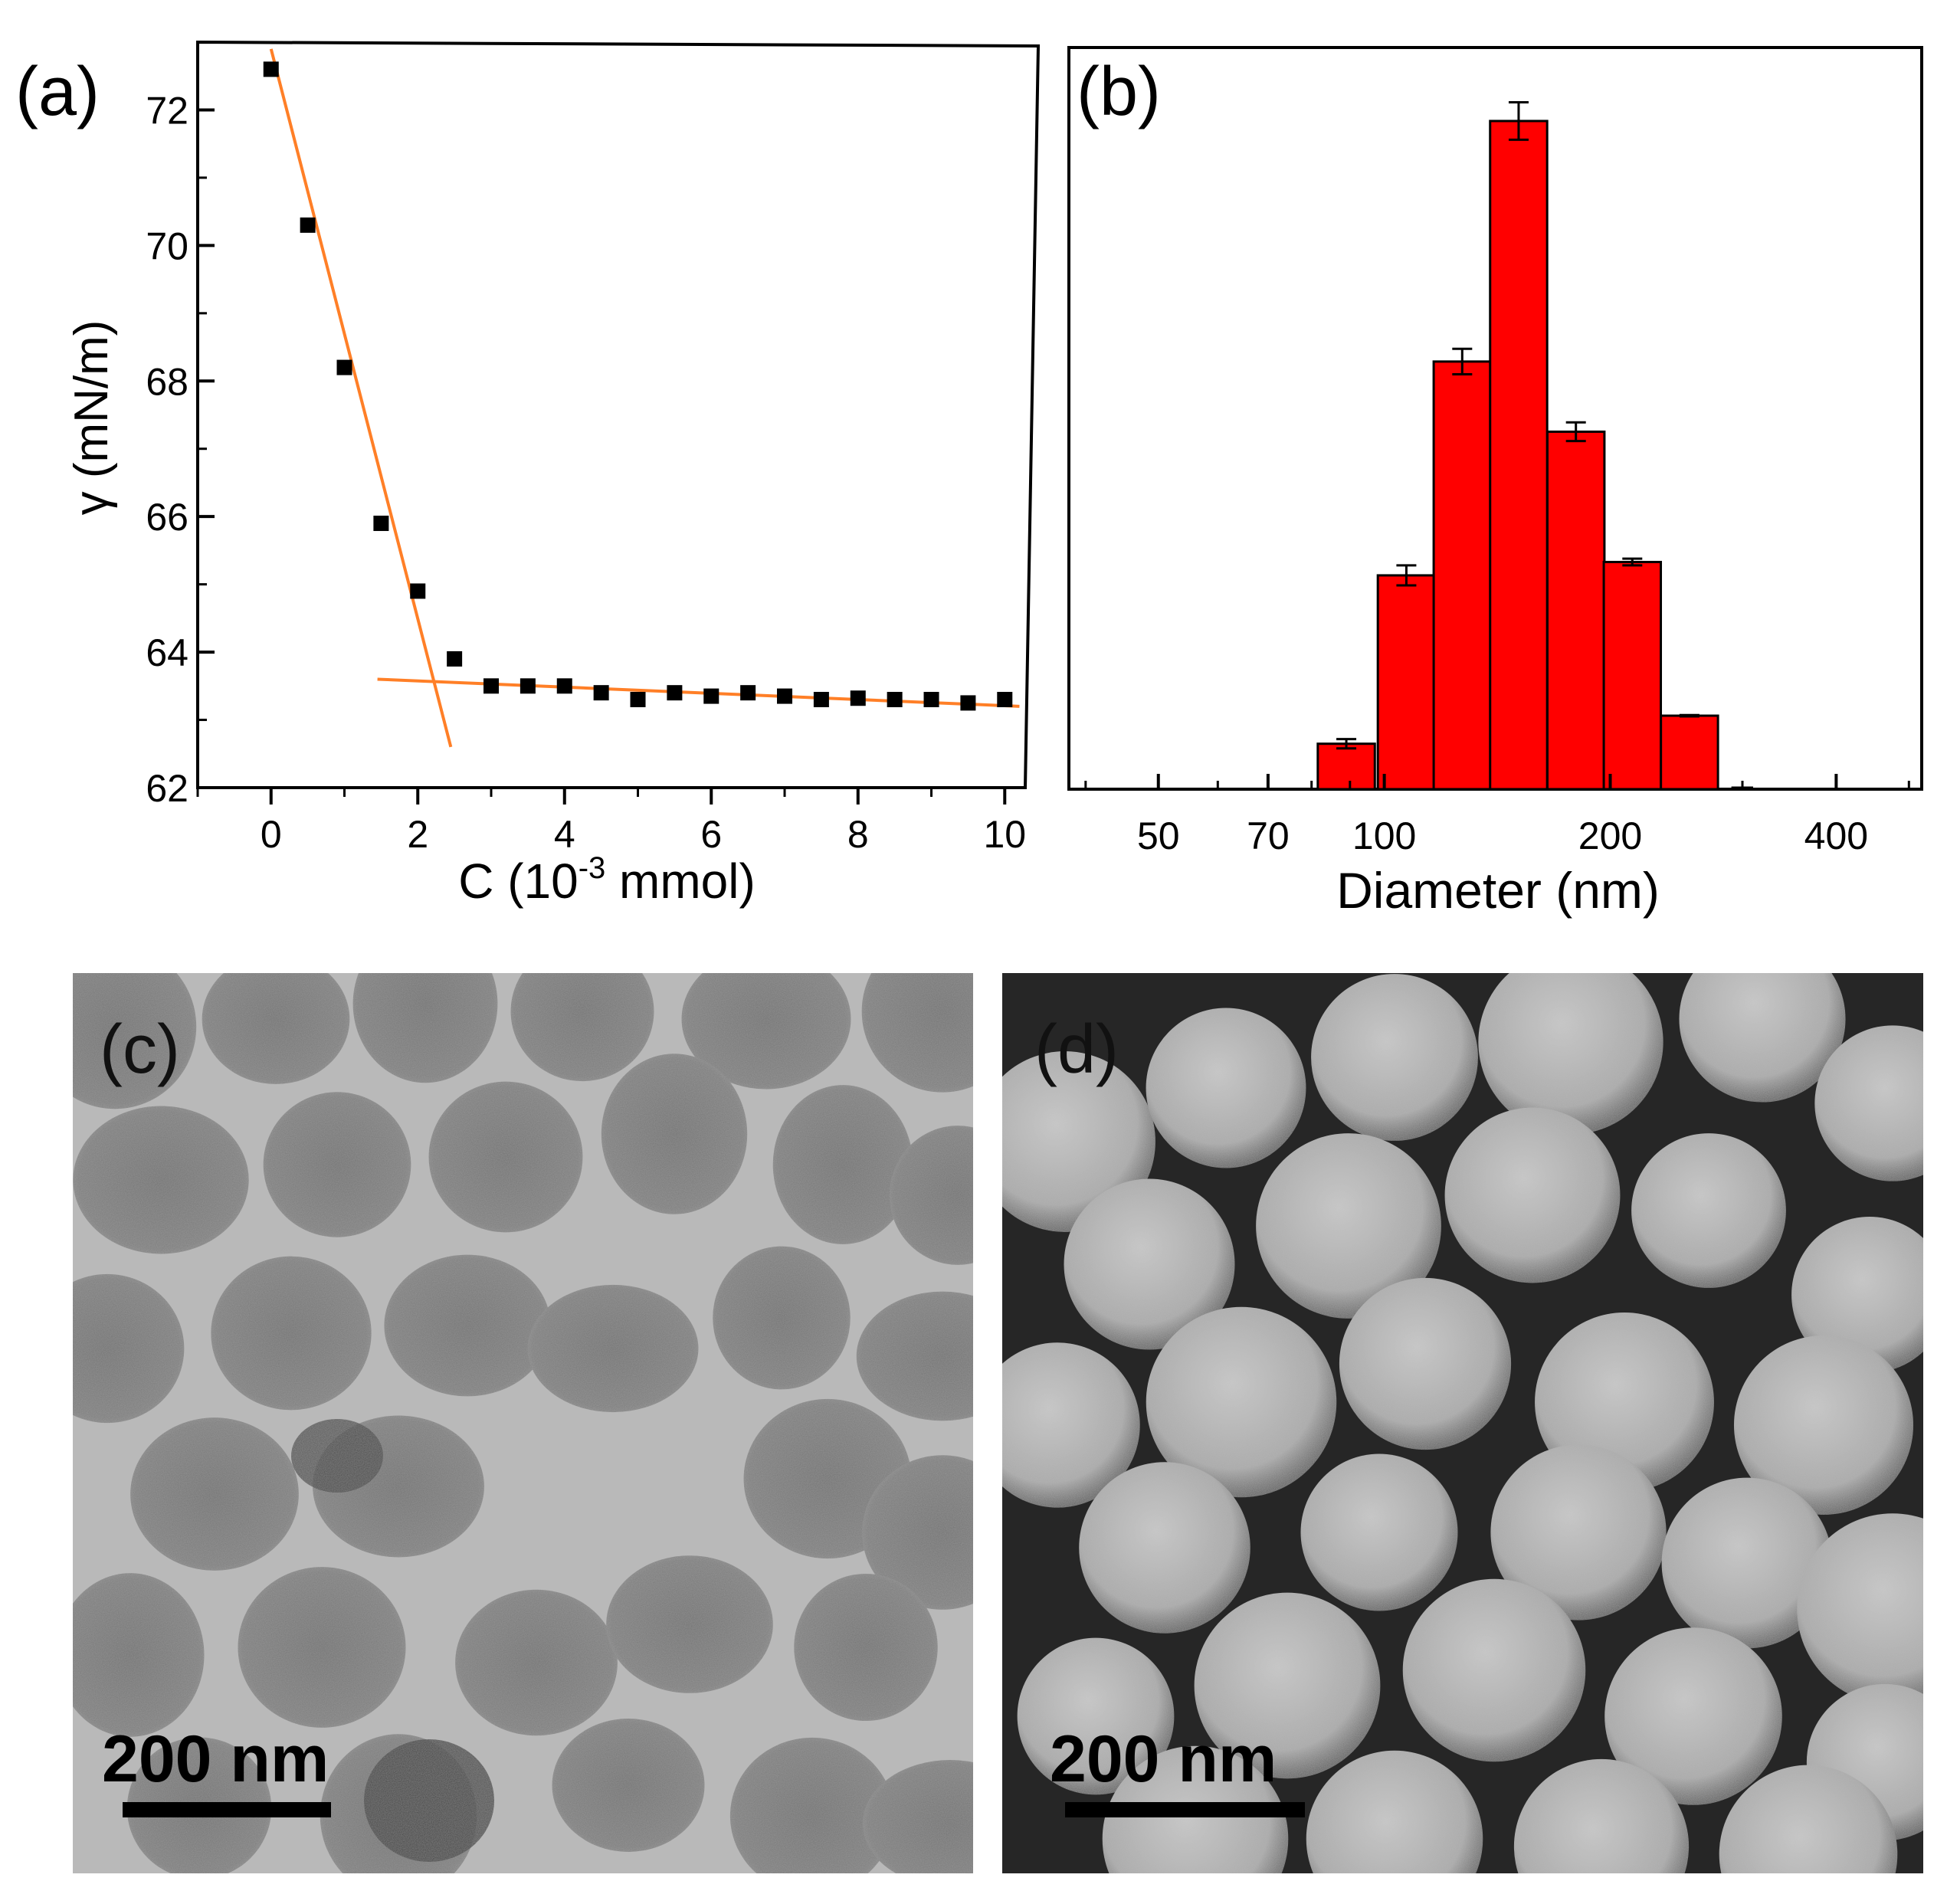 This screenshot has height=1904, width=1947. I want to click on panel-b-label: (b), so click(1119, 92).